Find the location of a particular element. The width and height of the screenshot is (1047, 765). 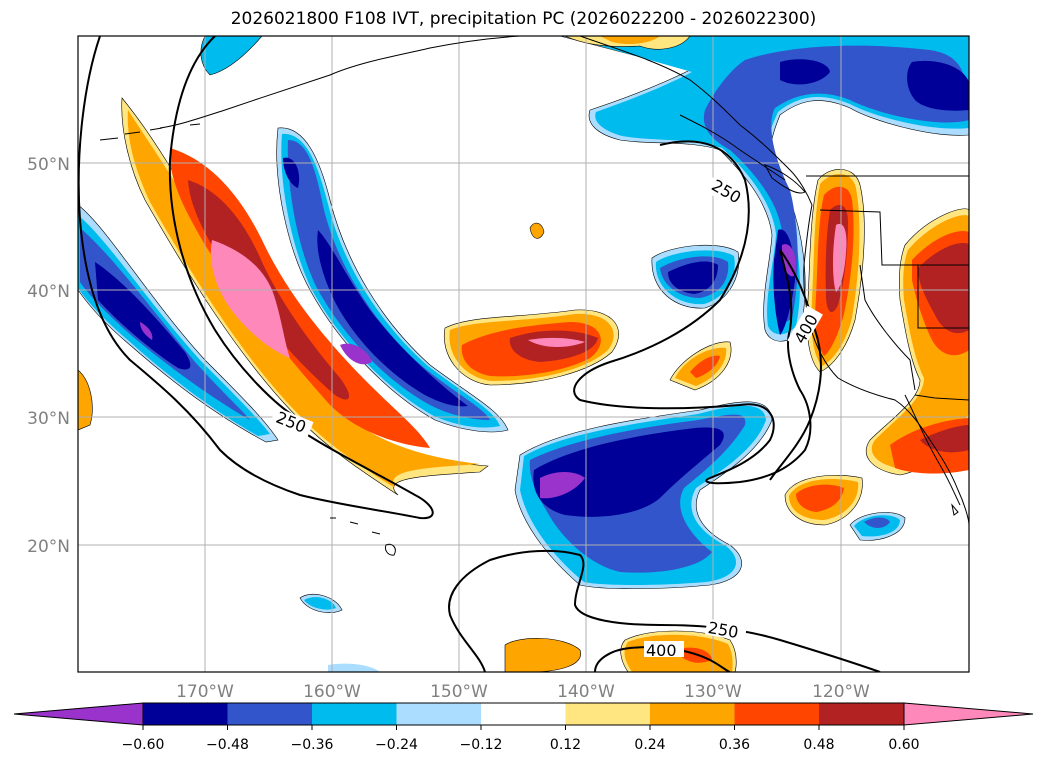

coastline-alaska-peninsula is located at coordinates (340, 82).